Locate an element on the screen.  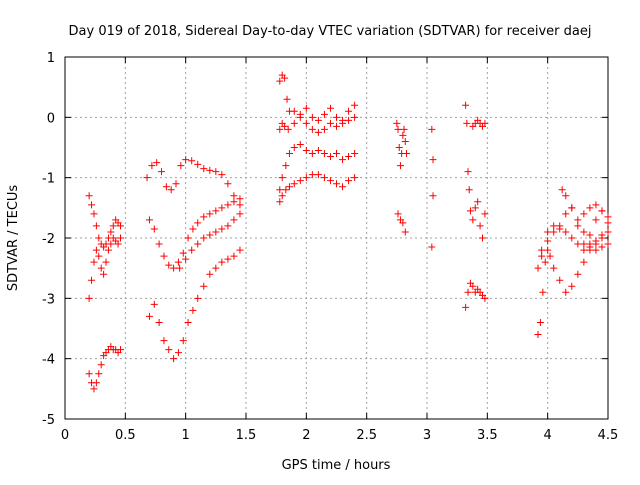
y-tick-label: -3 is located at coordinates (48, 299).